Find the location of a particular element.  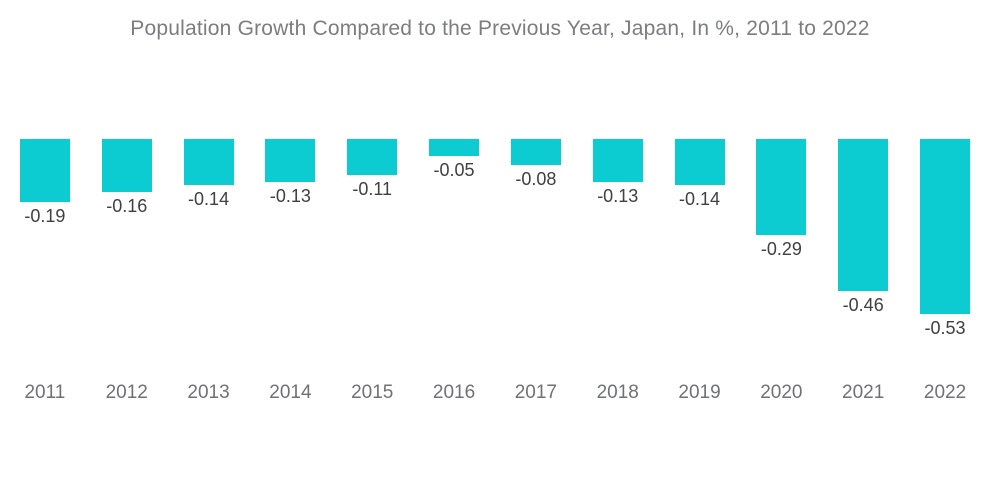

bar-2018 is located at coordinates (617, 160).